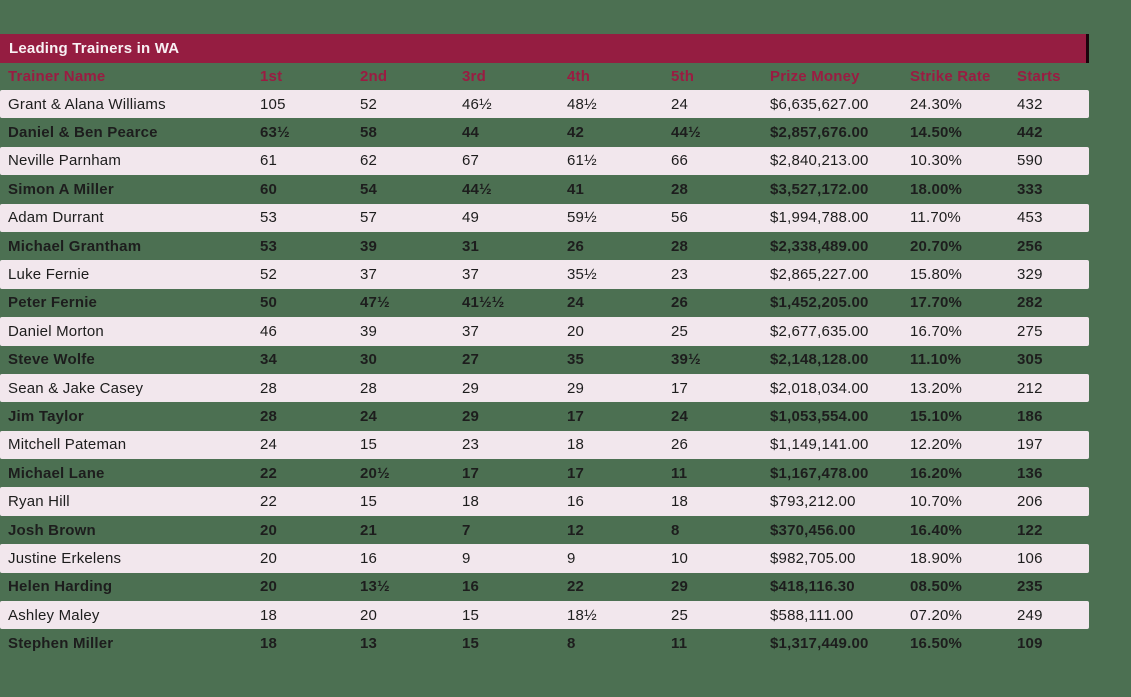  Describe the element at coordinates (269, 360) in the screenshot. I see `cell-1st: 34` at that location.